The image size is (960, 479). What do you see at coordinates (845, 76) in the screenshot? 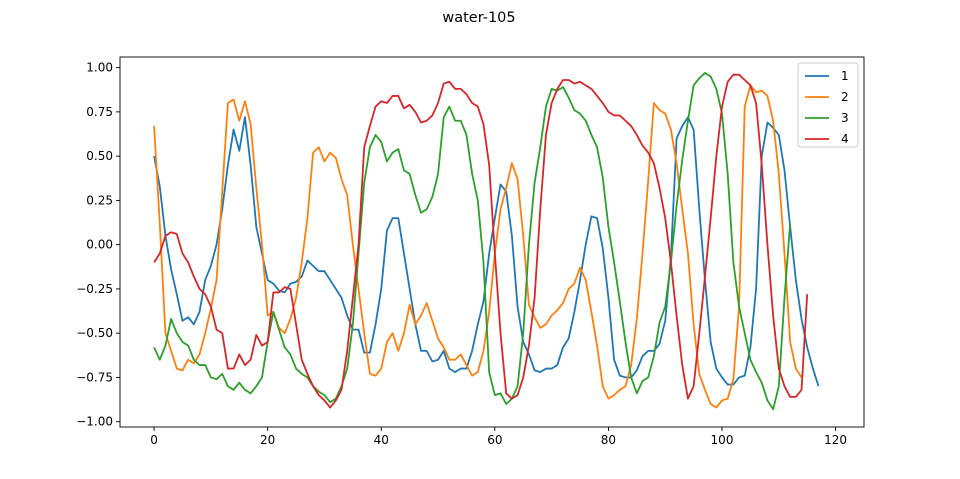
I see `legend-label-1: 1` at bounding box center [845, 76].